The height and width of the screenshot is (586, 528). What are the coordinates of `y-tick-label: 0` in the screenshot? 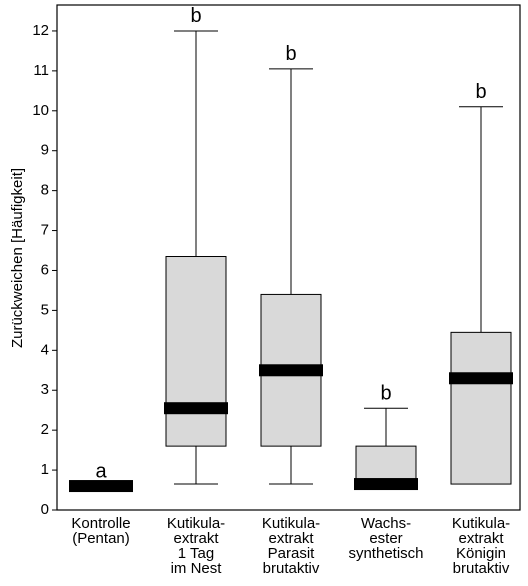 It's located at (45, 509).